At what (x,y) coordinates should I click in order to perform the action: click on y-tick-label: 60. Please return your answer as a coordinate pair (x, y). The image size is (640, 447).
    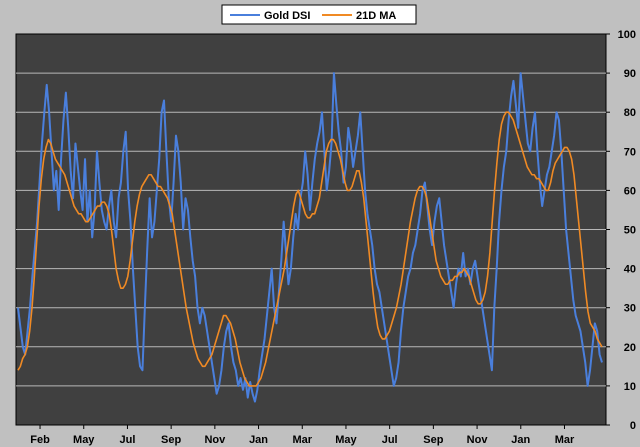
    Looking at the image, I should click on (630, 191).